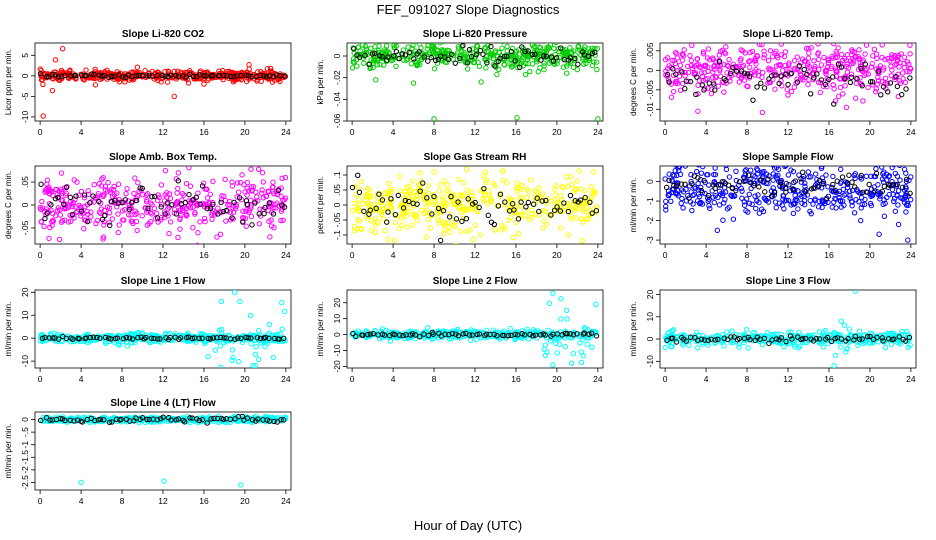 The image size is (936, 540). What do you see at coordinates (40, 379) in the screenshot?
I see `x-tick-label: 0` at bounding box center [40, 379].